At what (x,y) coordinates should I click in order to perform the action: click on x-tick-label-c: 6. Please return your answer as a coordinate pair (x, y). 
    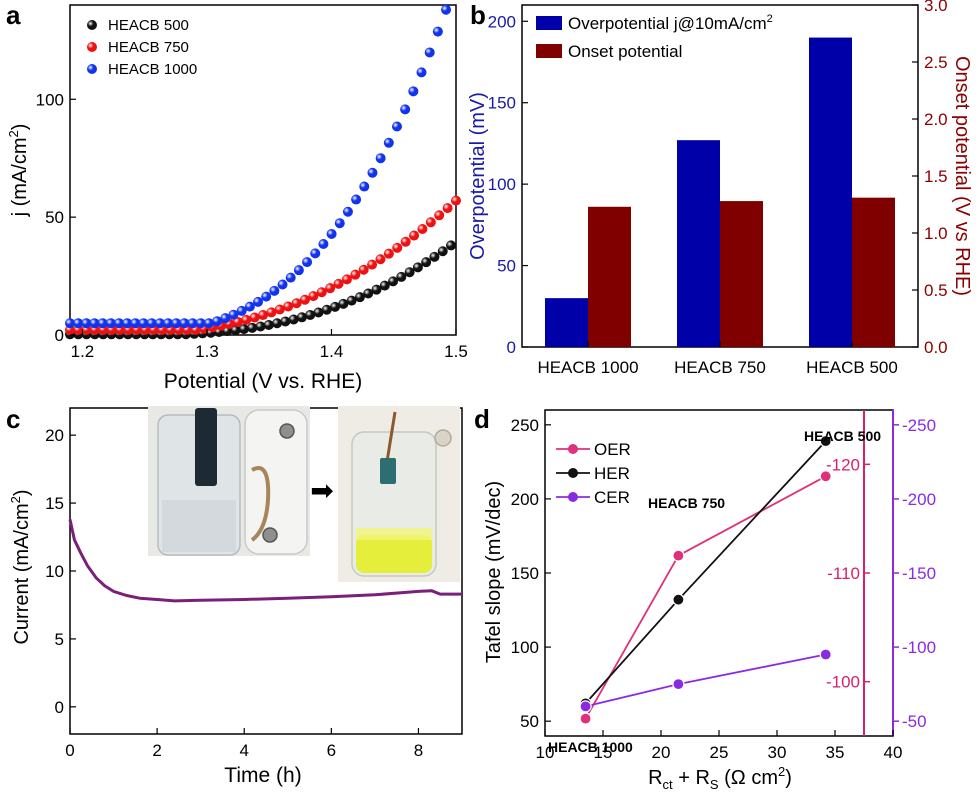
    Looking at the image, I should click on (331, 750).